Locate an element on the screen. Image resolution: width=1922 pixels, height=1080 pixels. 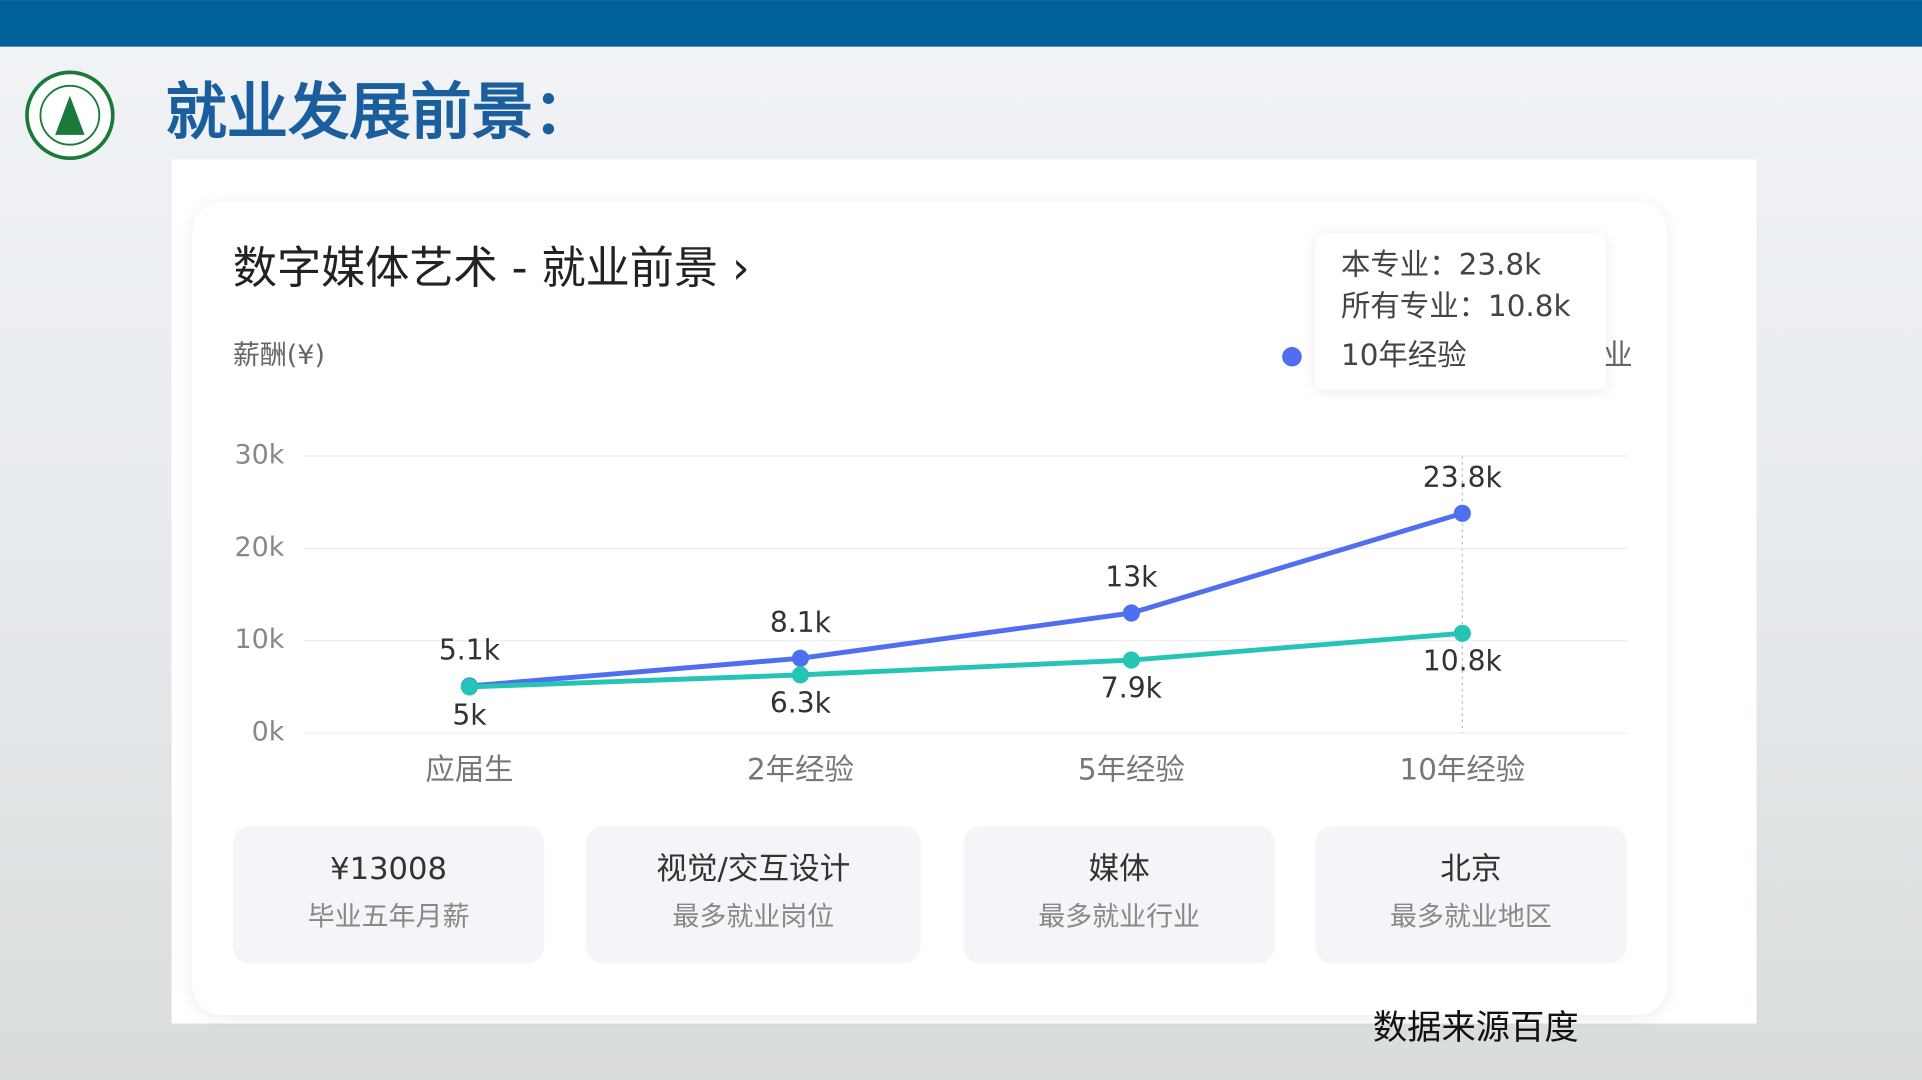
tooltip-line: 所有专业：10.8k is located at coordinates (1456, 306).